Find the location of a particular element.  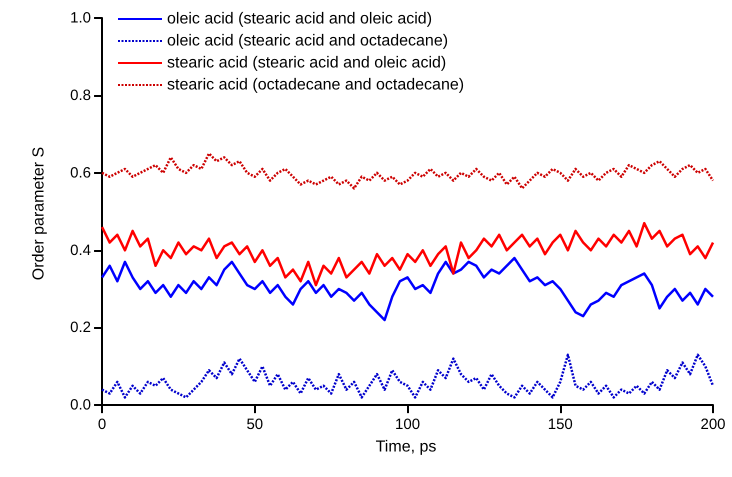

x-tick-label: 150 is located at coordinates (560, 424).